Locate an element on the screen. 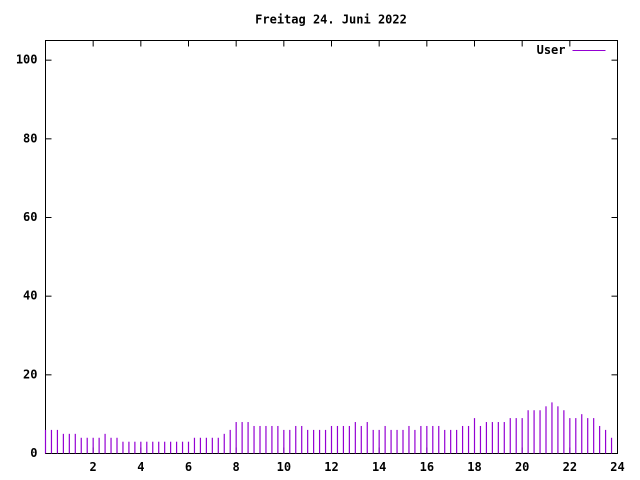 The image size is (640, 480). y-tick-label: 0 is located at coordinates (33, 453).